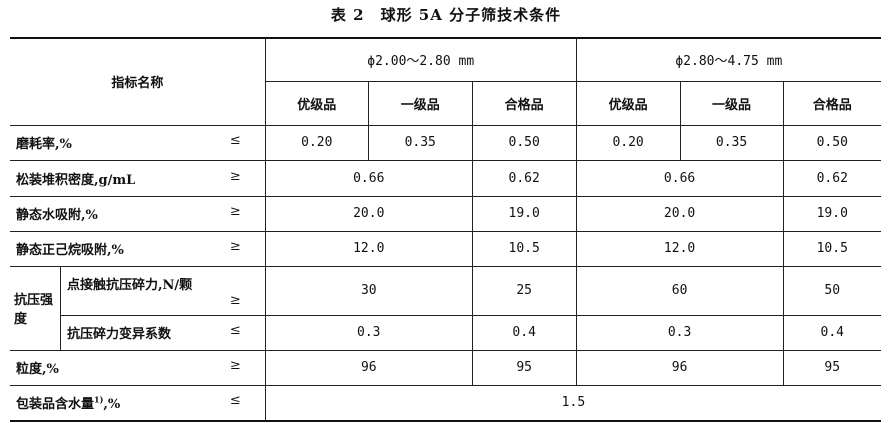 The image size is (892, 423). I want to click on table-row: 静态水吸附,% ≥ 20.0 19.0 20.0 19.0, so click(445, 213).